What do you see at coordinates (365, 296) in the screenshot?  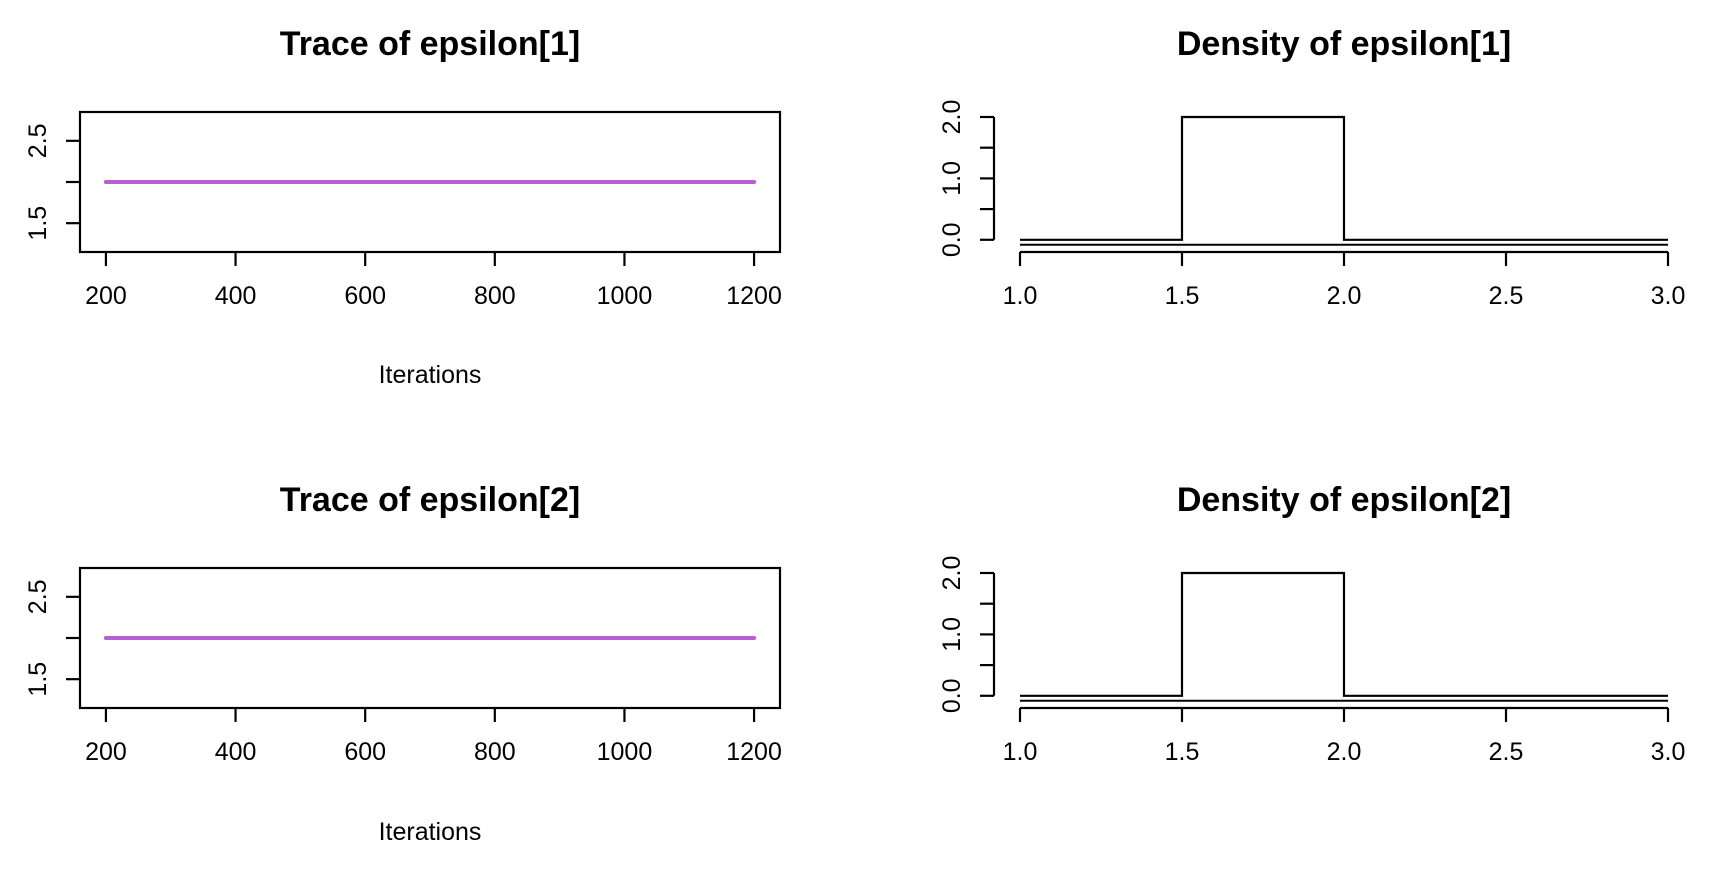 I see `trace1-x-tick-label: 600` at bounding box center [365, 296].